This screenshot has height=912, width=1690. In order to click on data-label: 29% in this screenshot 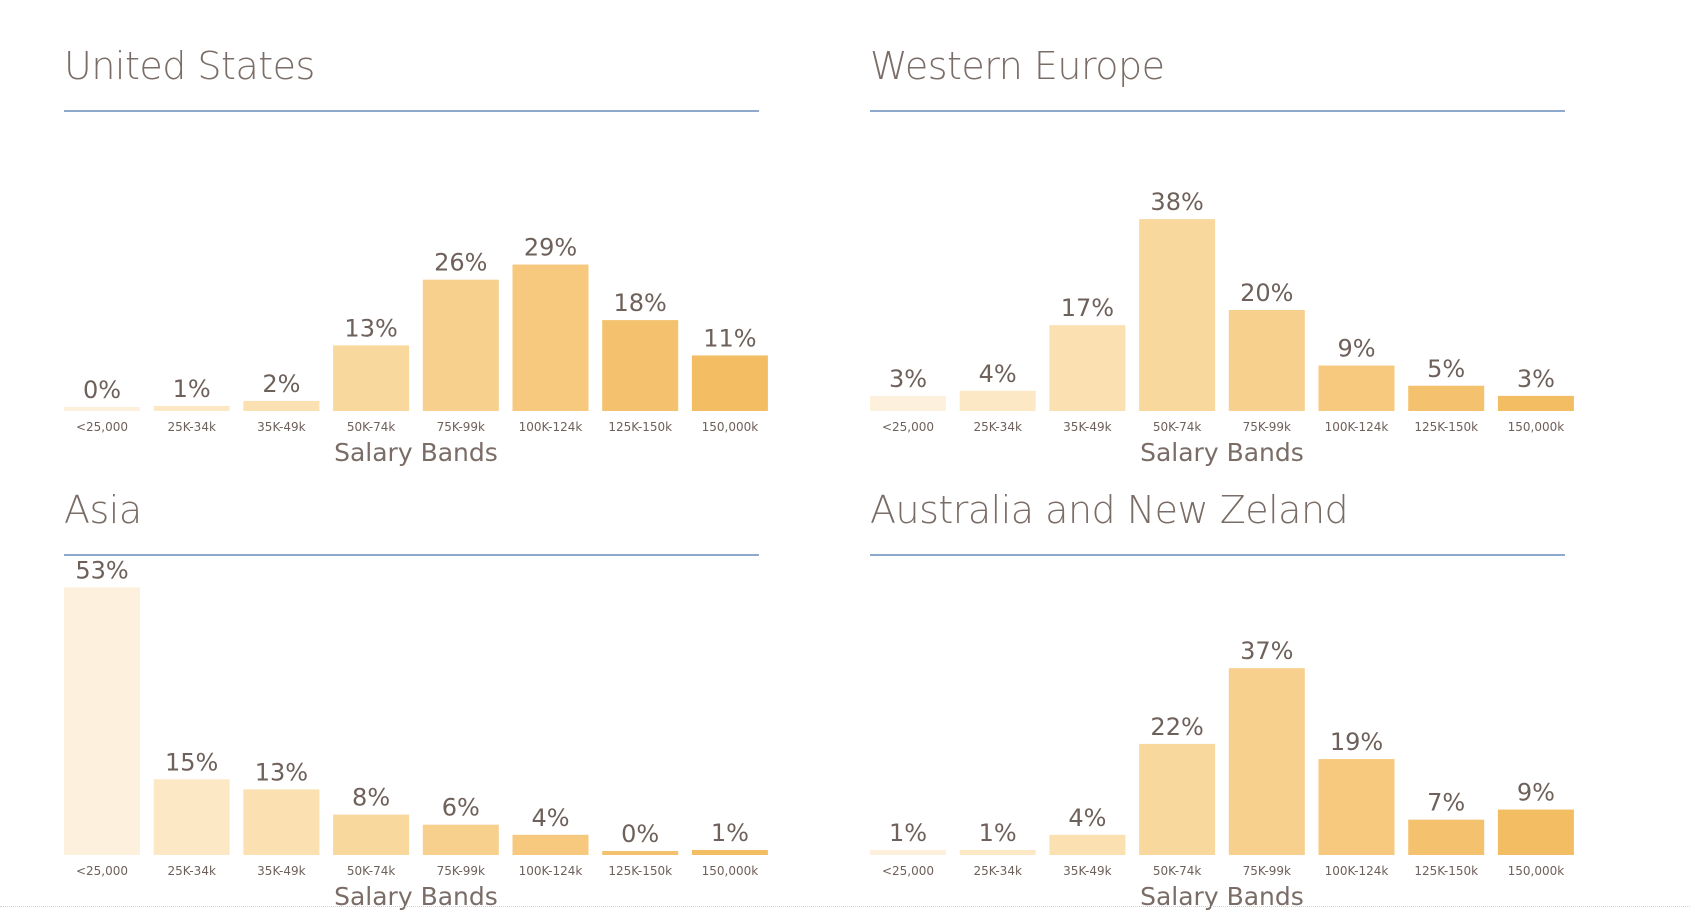, I will do `click(550, 248)`.